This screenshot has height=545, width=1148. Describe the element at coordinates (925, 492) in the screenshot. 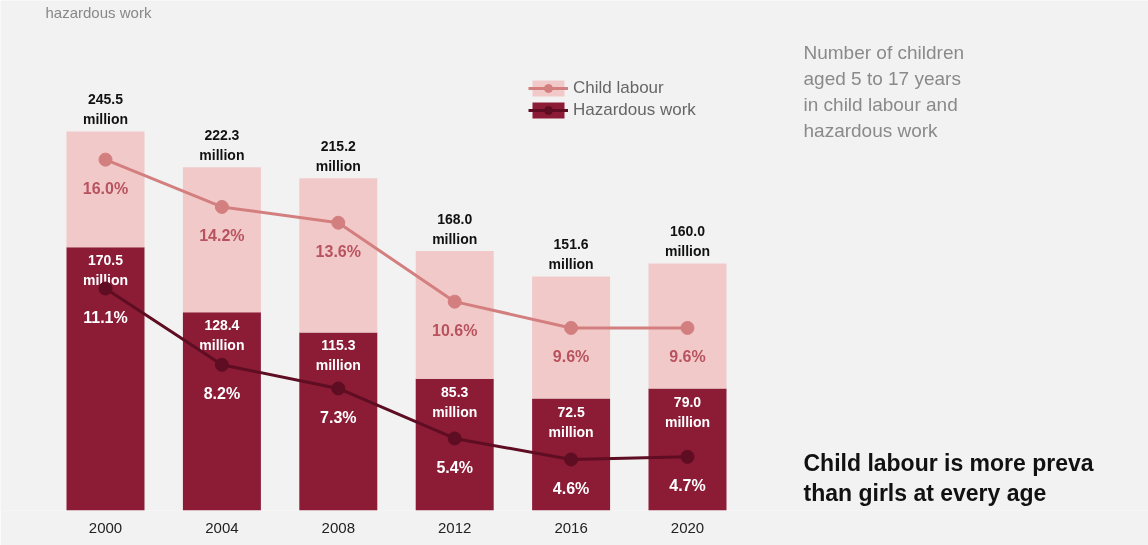

I see `text: than girls at every age` at that location.